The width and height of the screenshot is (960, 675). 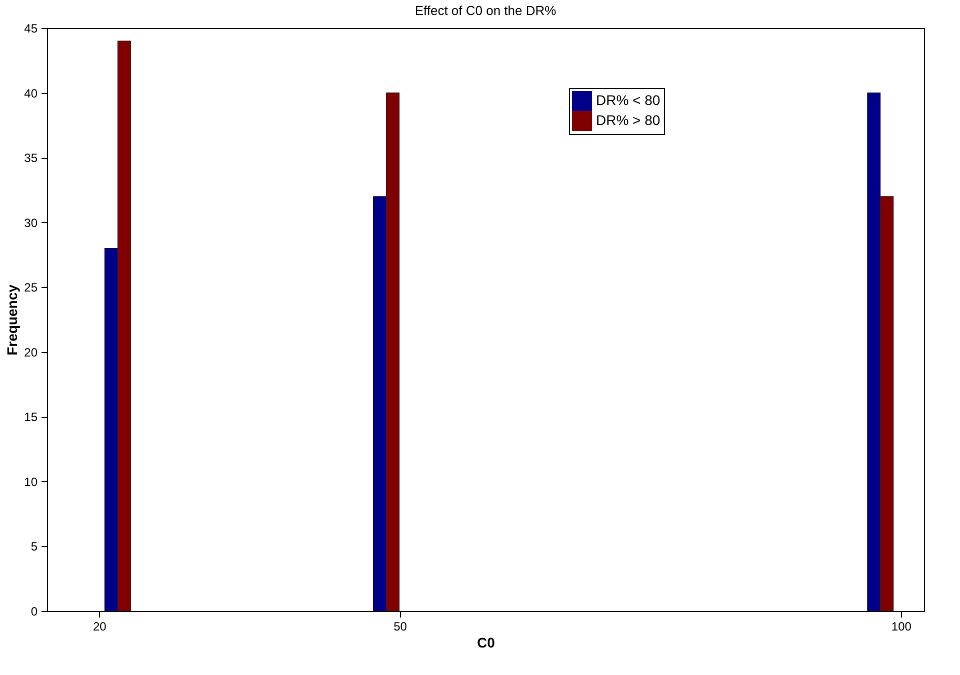 I want to click on y-tick-label: 30, so click(x=31, y=223).